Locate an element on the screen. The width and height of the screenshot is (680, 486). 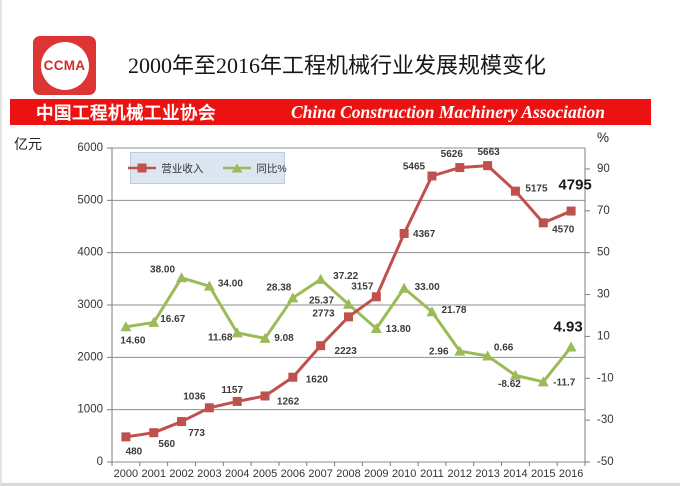
revenue-value-label: 4795 is located at coordinates (574, 185).